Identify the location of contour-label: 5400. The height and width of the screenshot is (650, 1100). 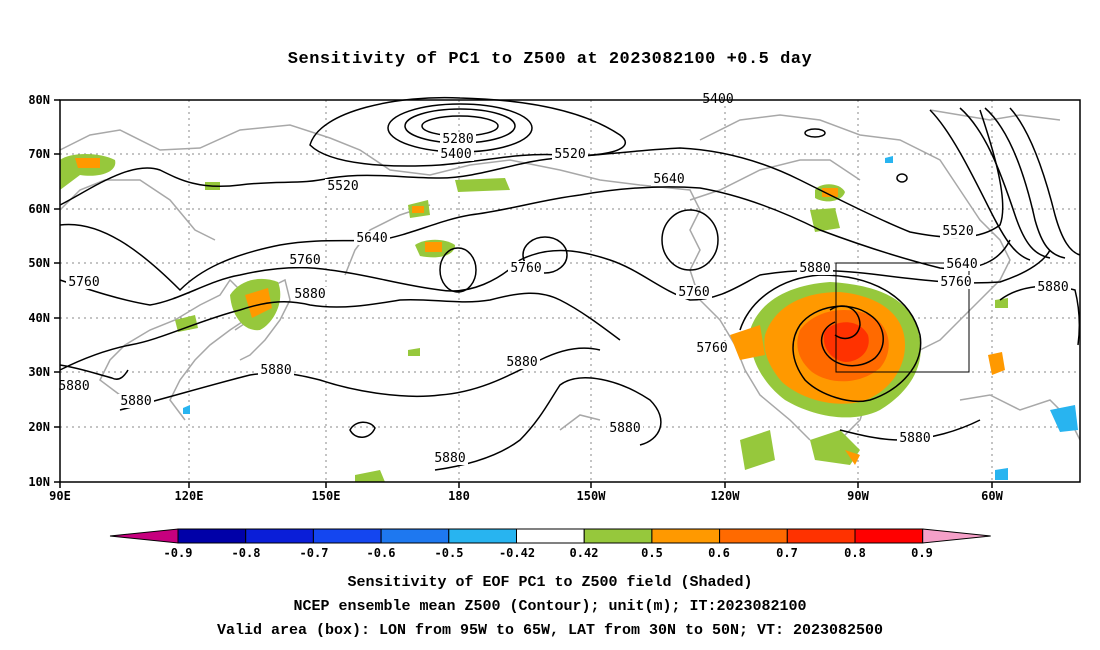
(455, 154).